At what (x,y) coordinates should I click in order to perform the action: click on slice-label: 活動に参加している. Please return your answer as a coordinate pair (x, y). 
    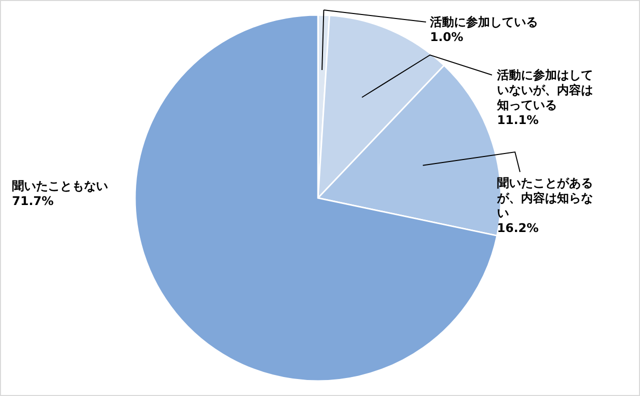
    Looking at the image, I should click on (483, 22).